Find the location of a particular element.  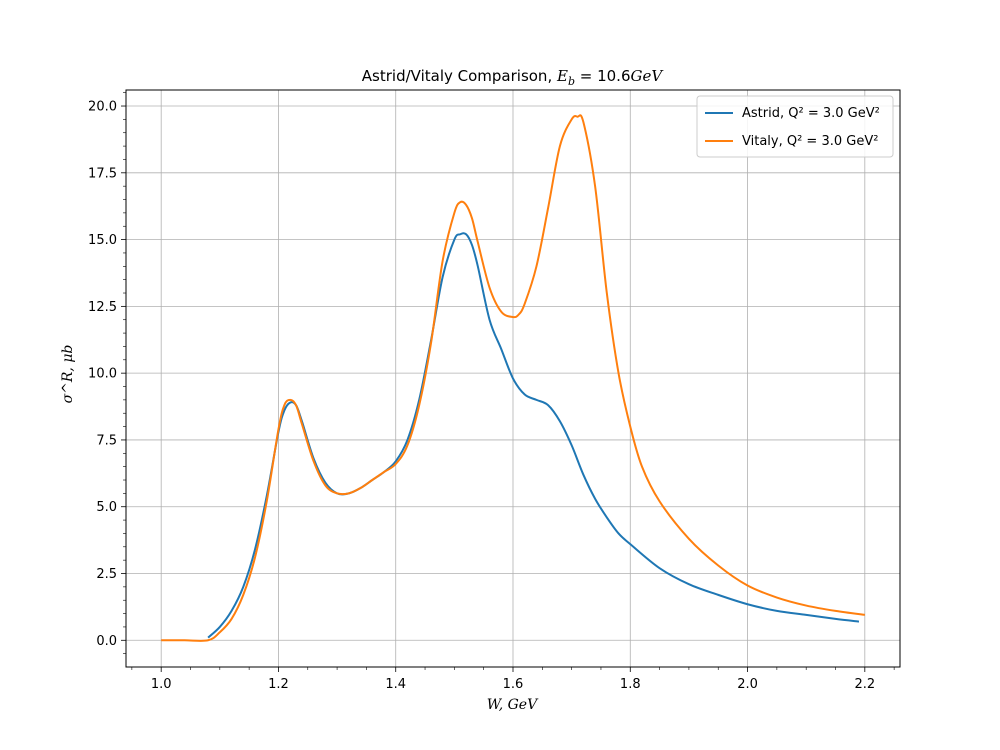

x-tick-label: 1.6 is located at coordinates (513, 684).